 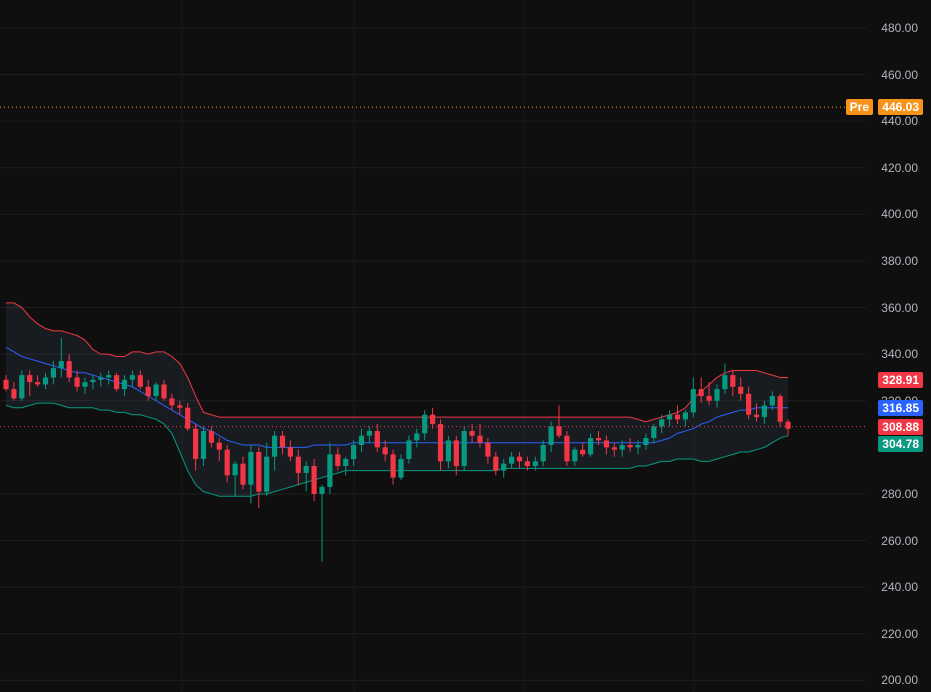 What do you see at coordinates (899, 354) in the screenshot?
I see `y-tick-label: 340.00` at bounding box center [899, 354].